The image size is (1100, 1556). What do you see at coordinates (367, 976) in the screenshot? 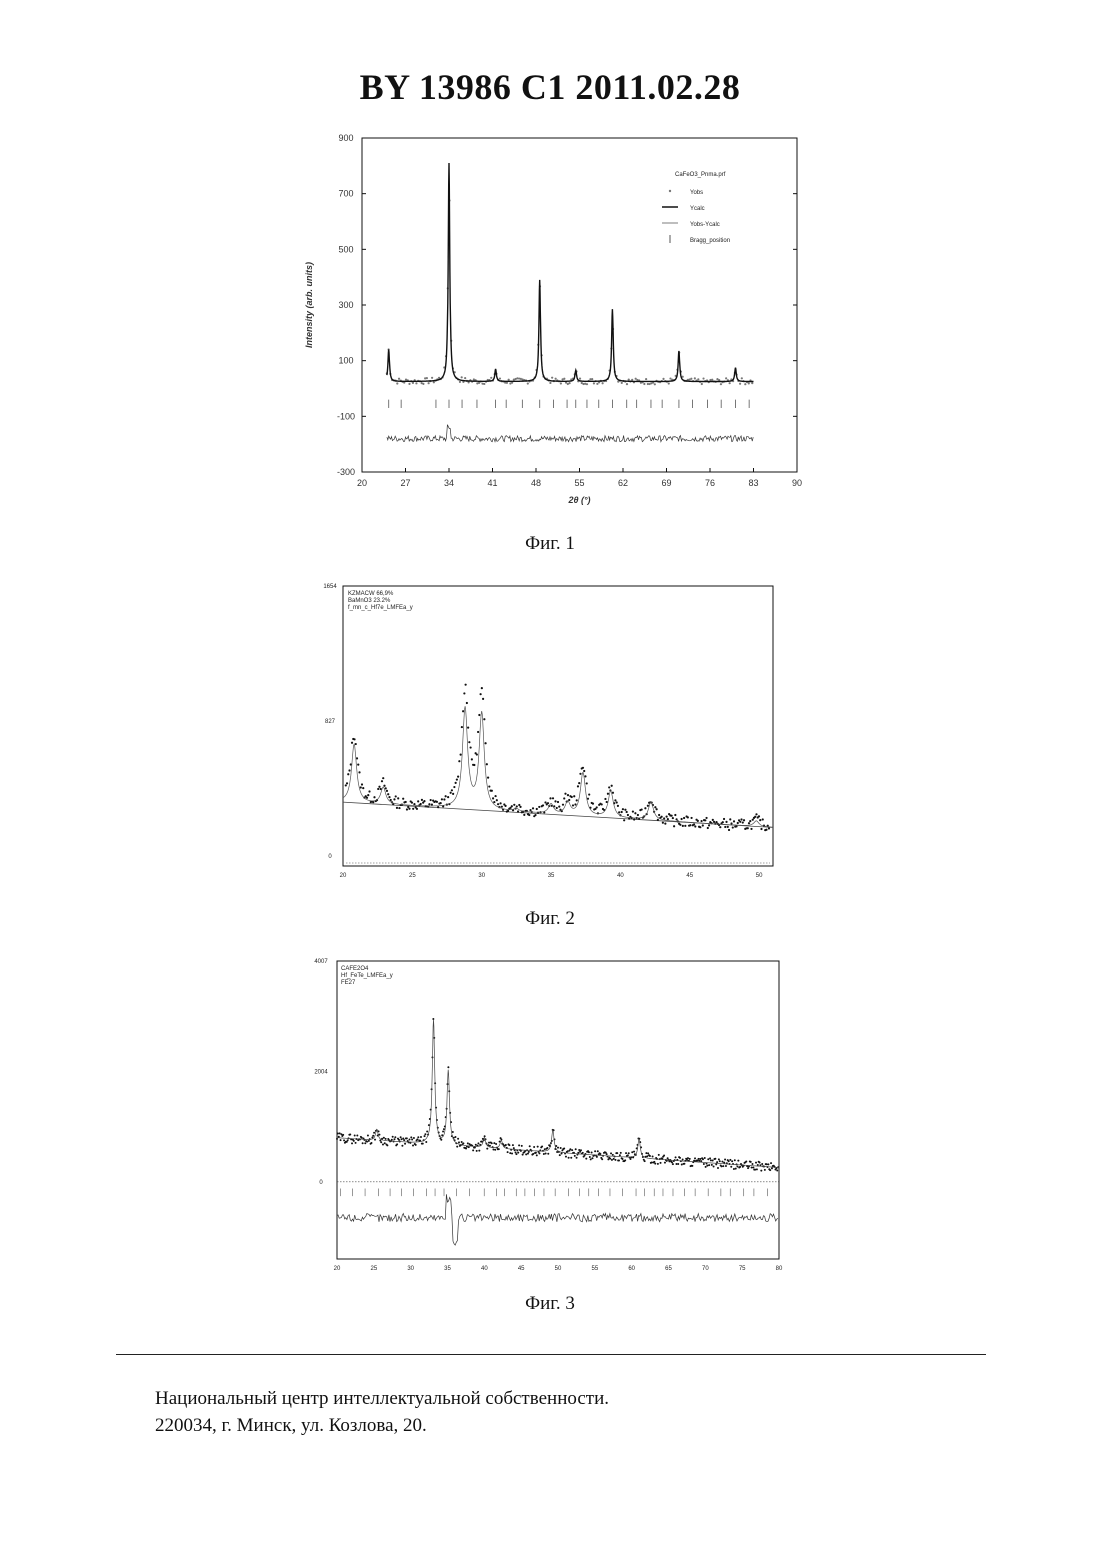
I see `legend-entry: Hf_FeTe_LMFEa_y` at bounding box center [367, 976].